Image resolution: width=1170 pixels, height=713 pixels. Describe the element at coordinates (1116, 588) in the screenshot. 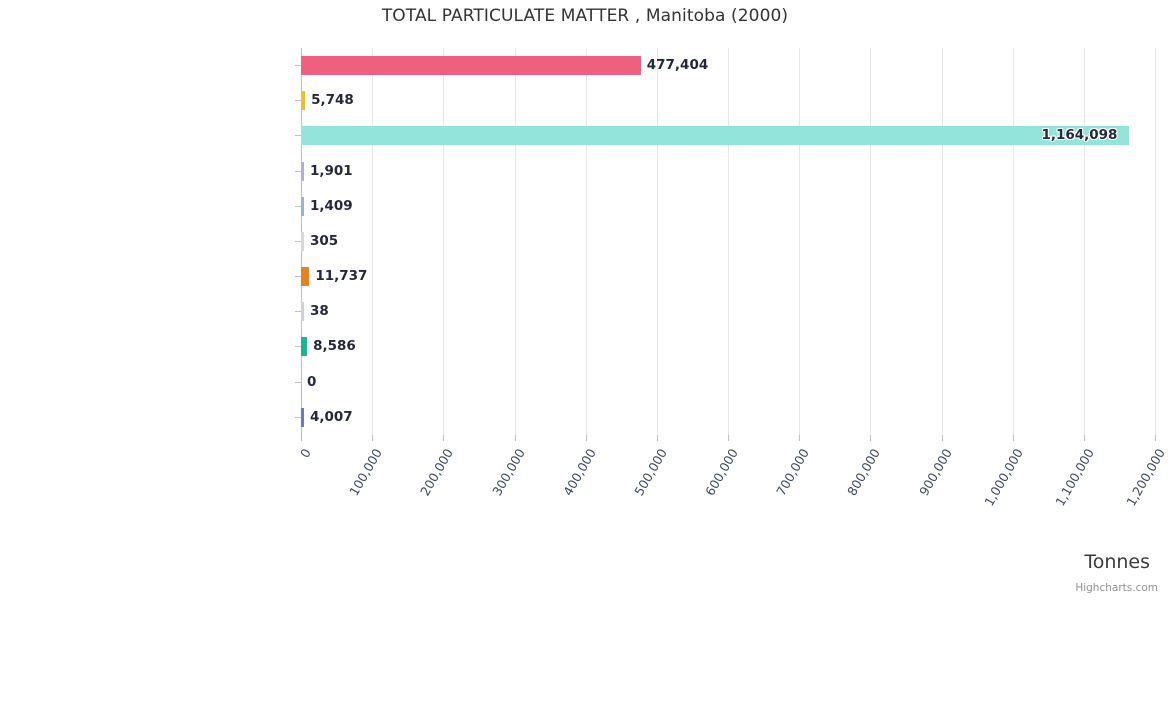

I see `credits-label: Highcharts.com` at that location.